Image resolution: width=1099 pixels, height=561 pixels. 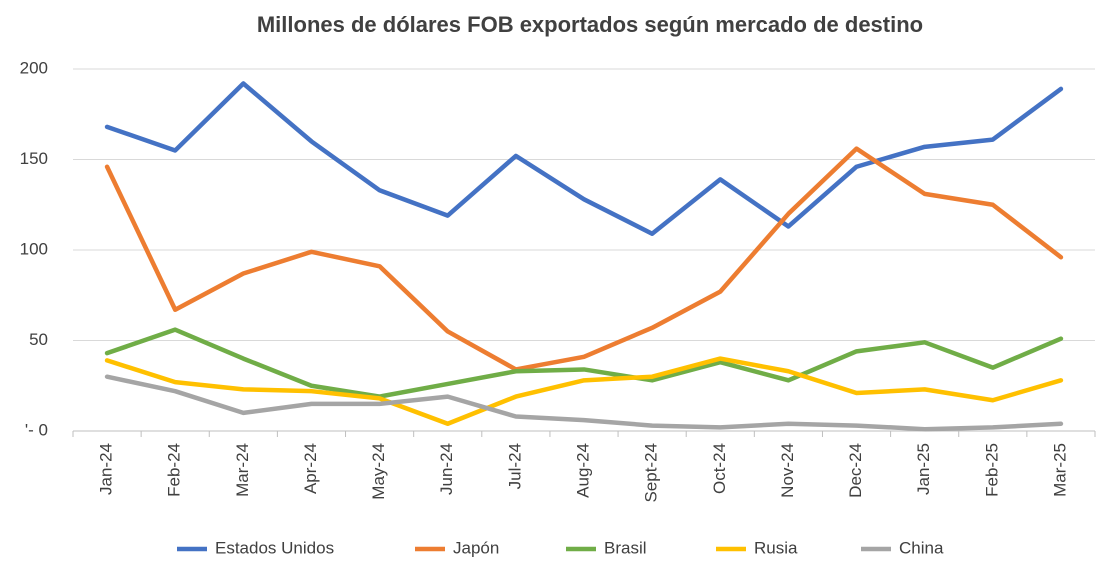 What do you see at coordinates (582, 470) in the screenshot?
I see `x-tick-label: Aug-24` at bounding box center [582, 470].